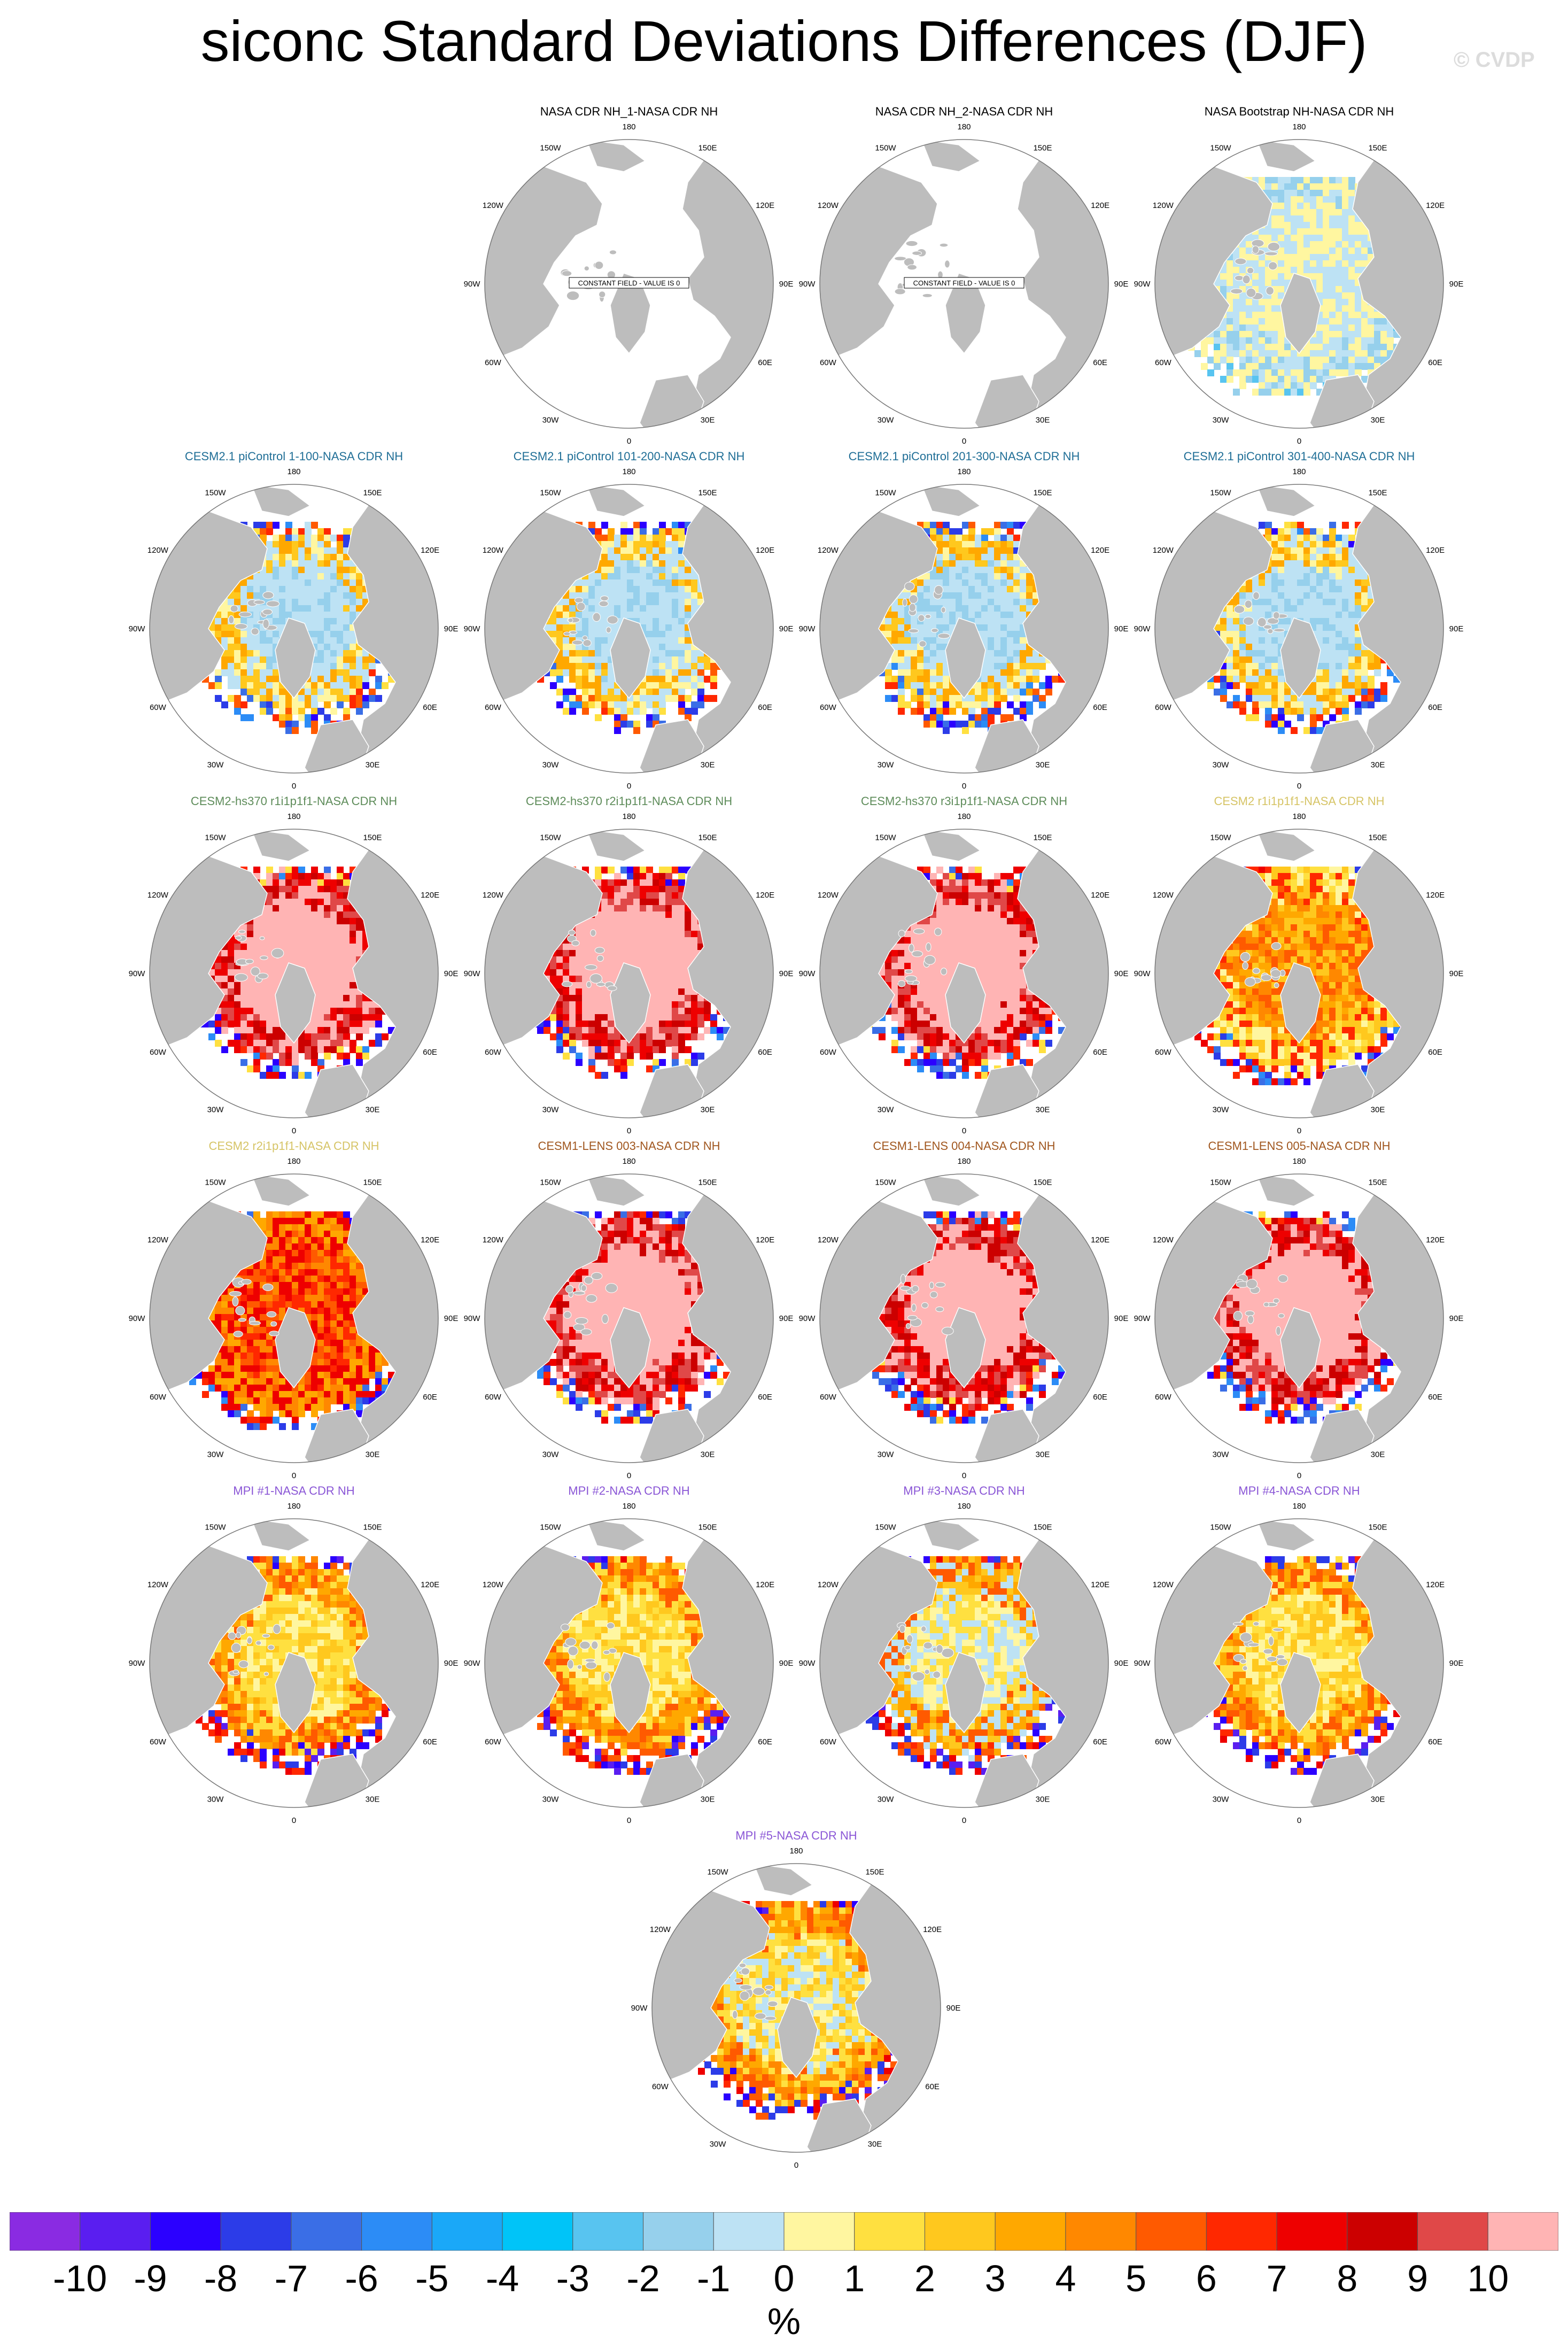  I want to click on longitude-label: 120E, so click(1435, 205).